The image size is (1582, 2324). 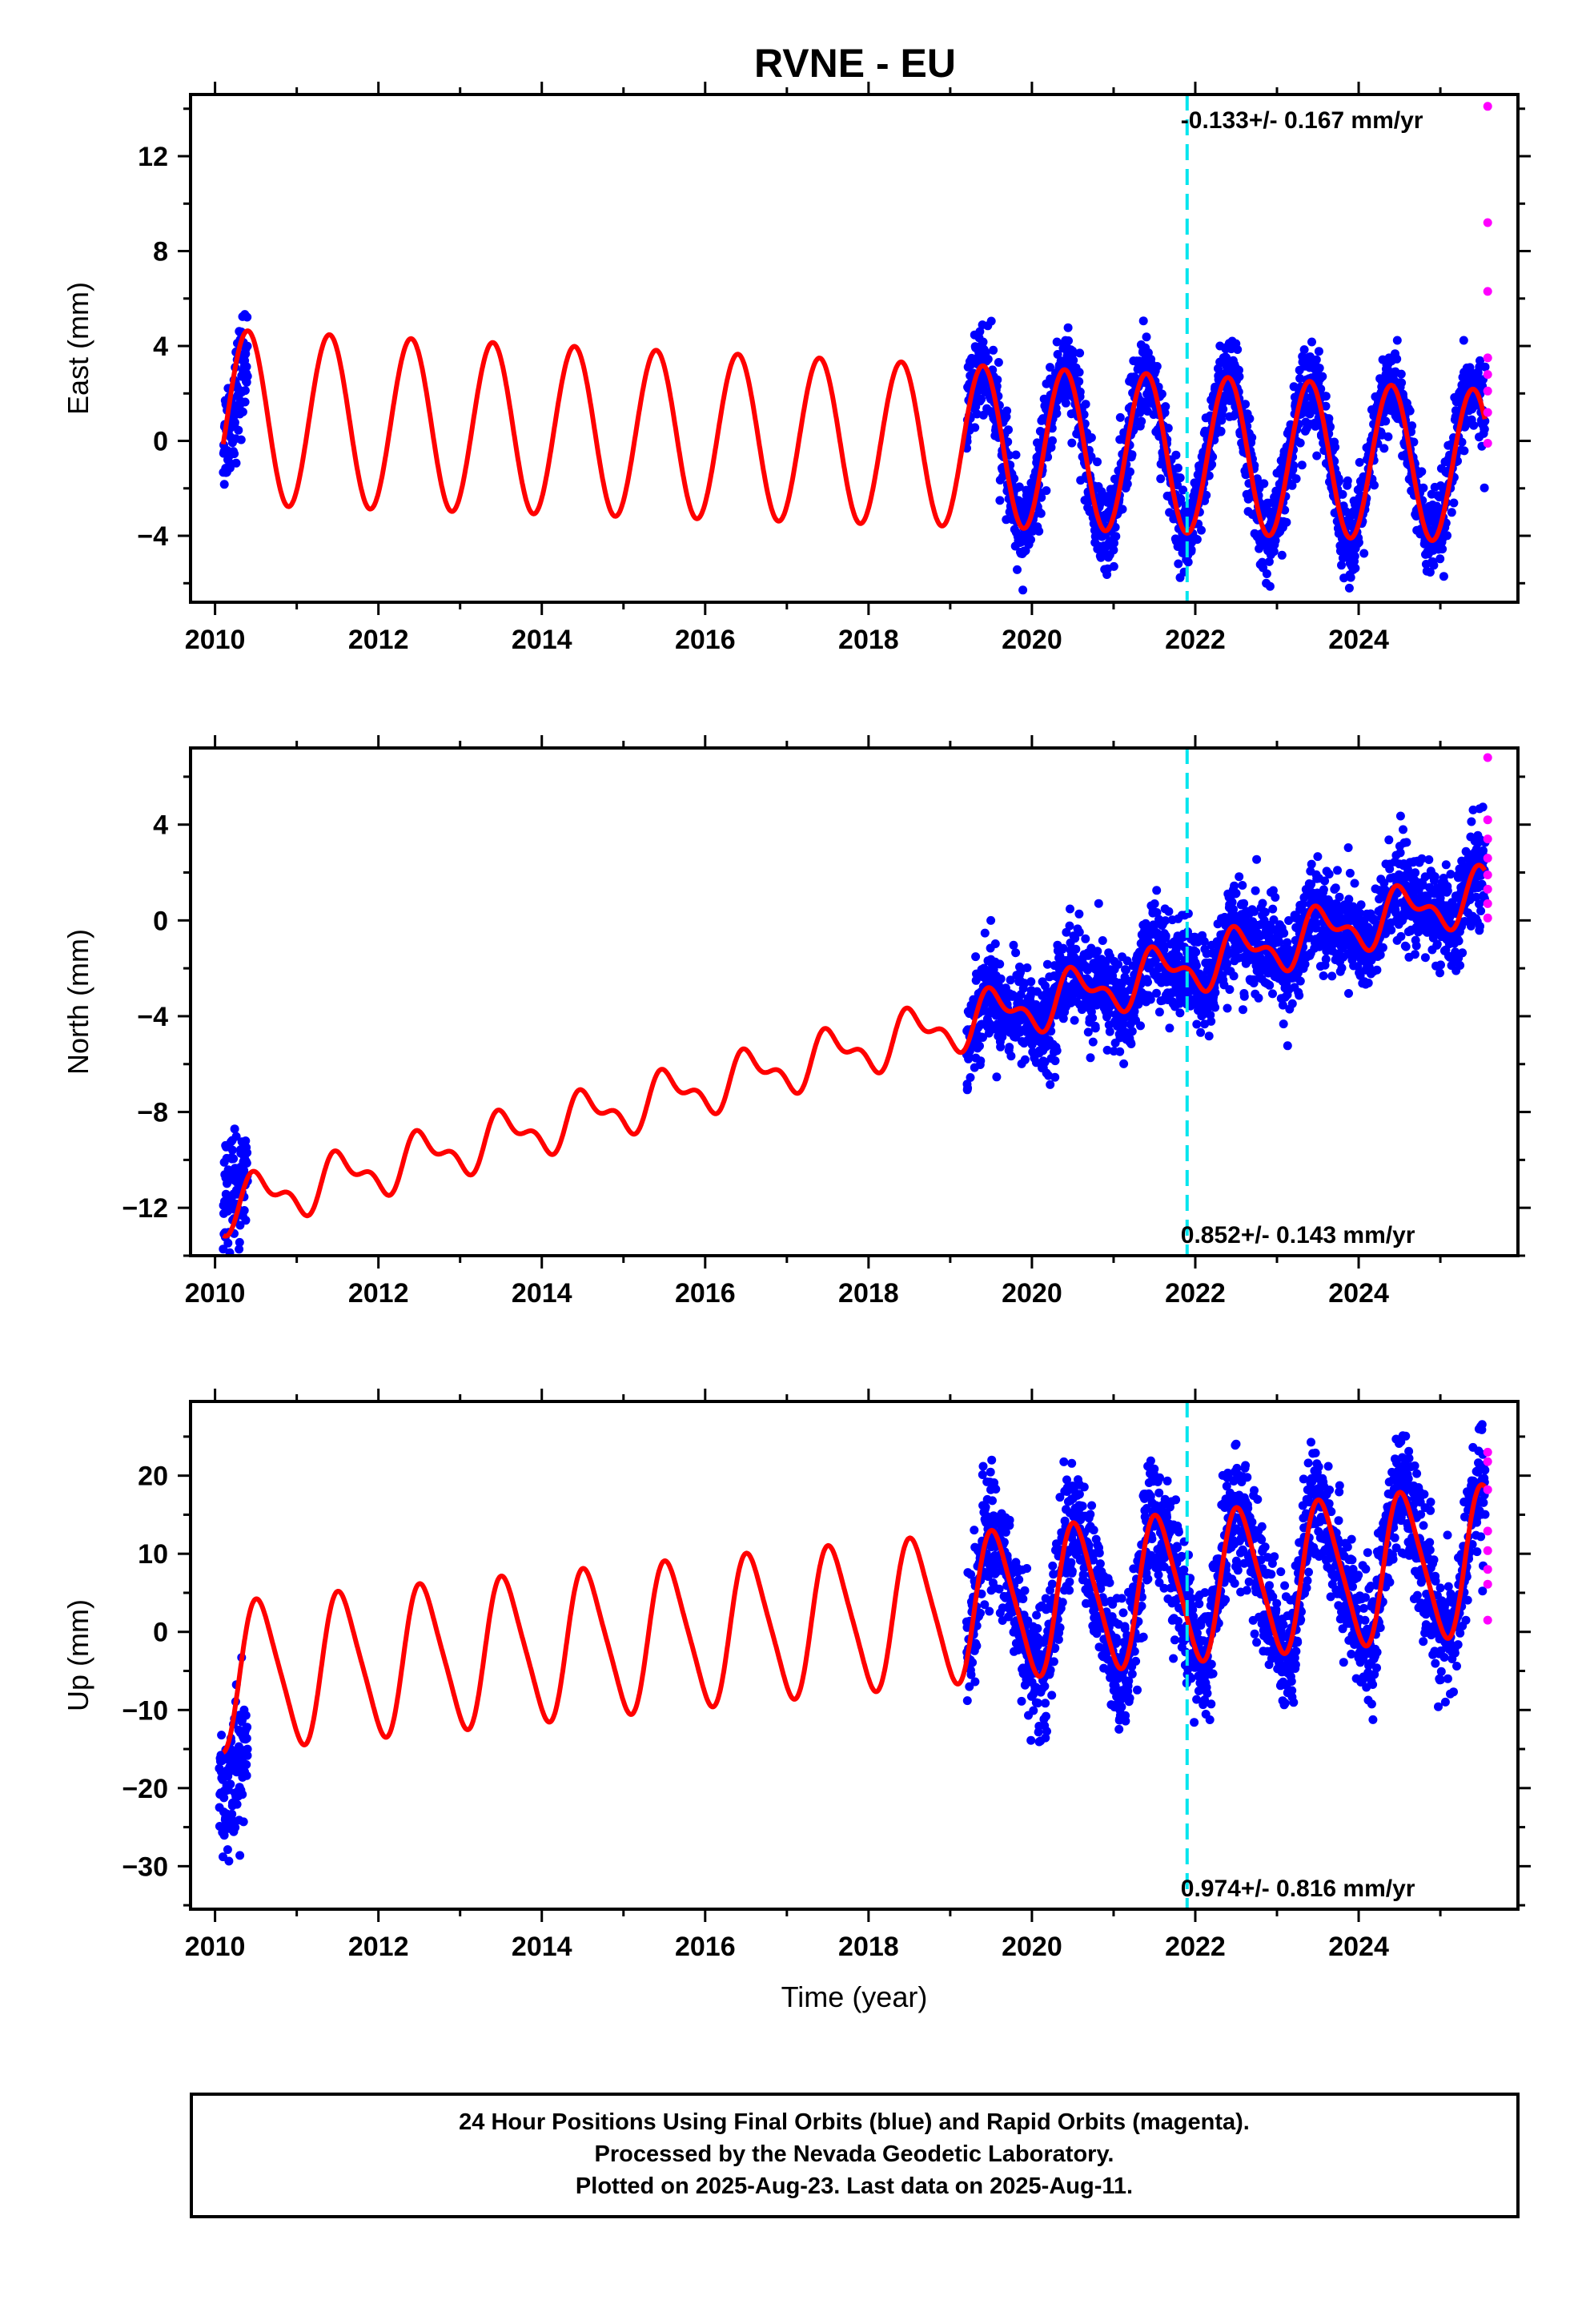 I want to click on north-y-tick-label: −12, so click(x=145, y=1208).